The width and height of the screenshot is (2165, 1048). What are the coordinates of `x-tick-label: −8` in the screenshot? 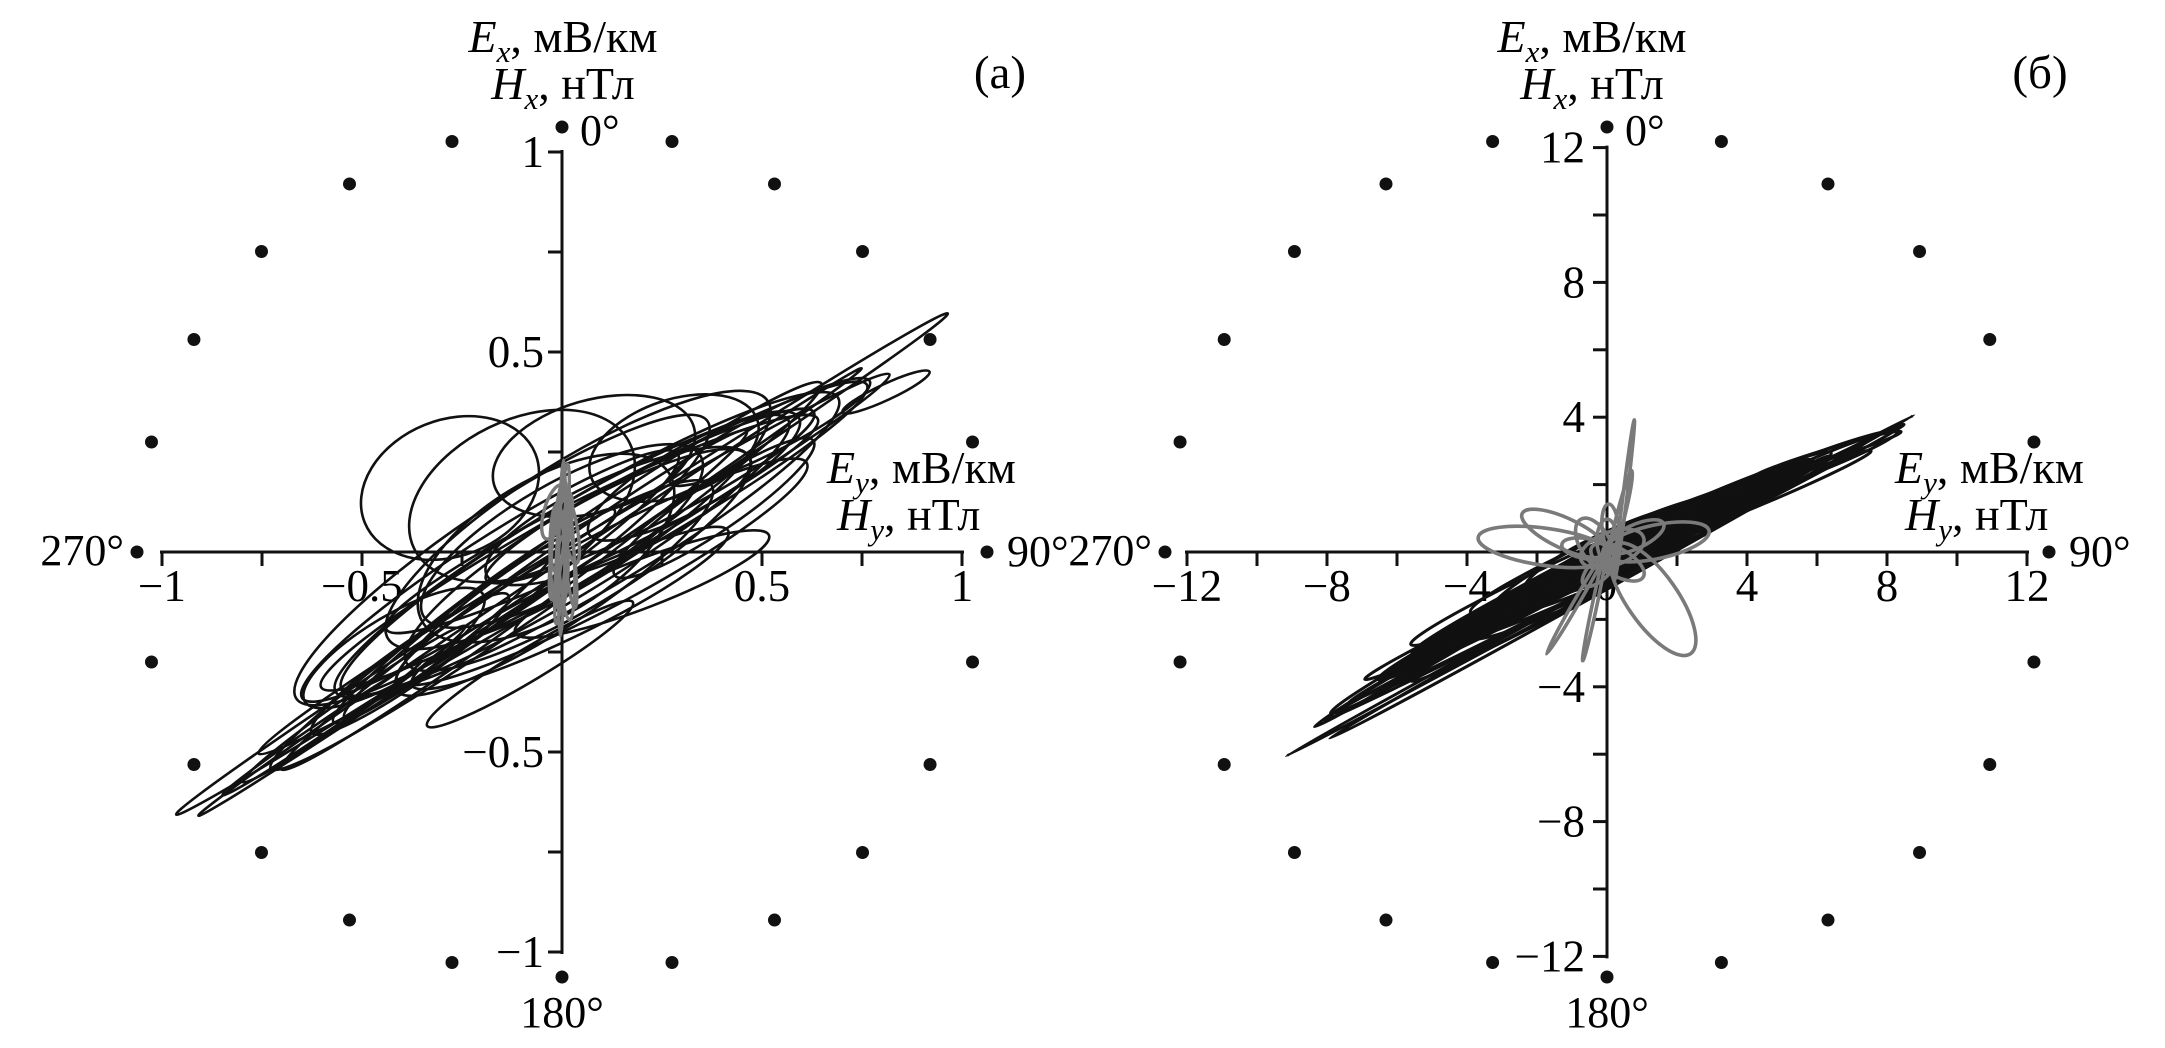 It's located at (1327, 586).